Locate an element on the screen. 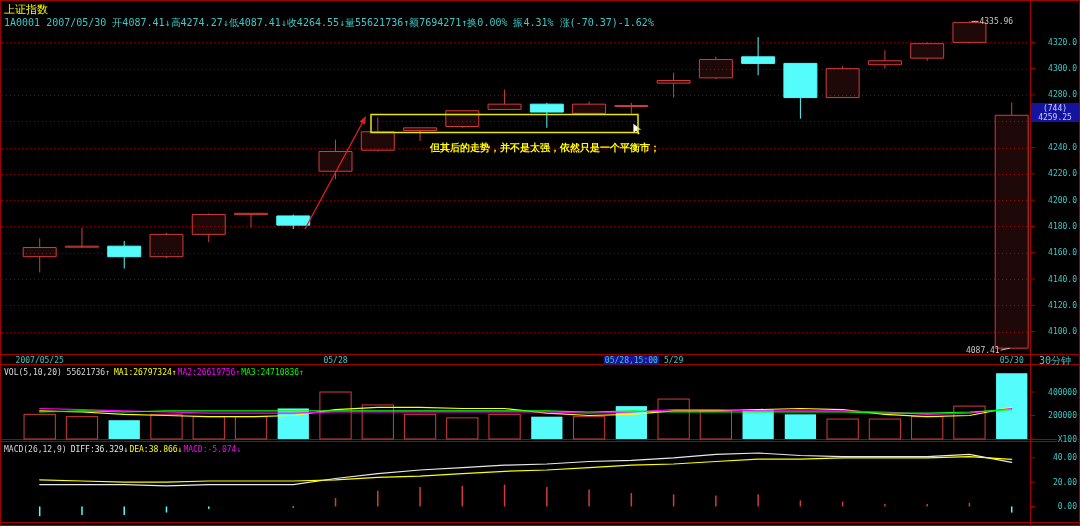 The image size is (1080, 526). y-tick-label: 4280.0 is located at coordinates (1063, 95).